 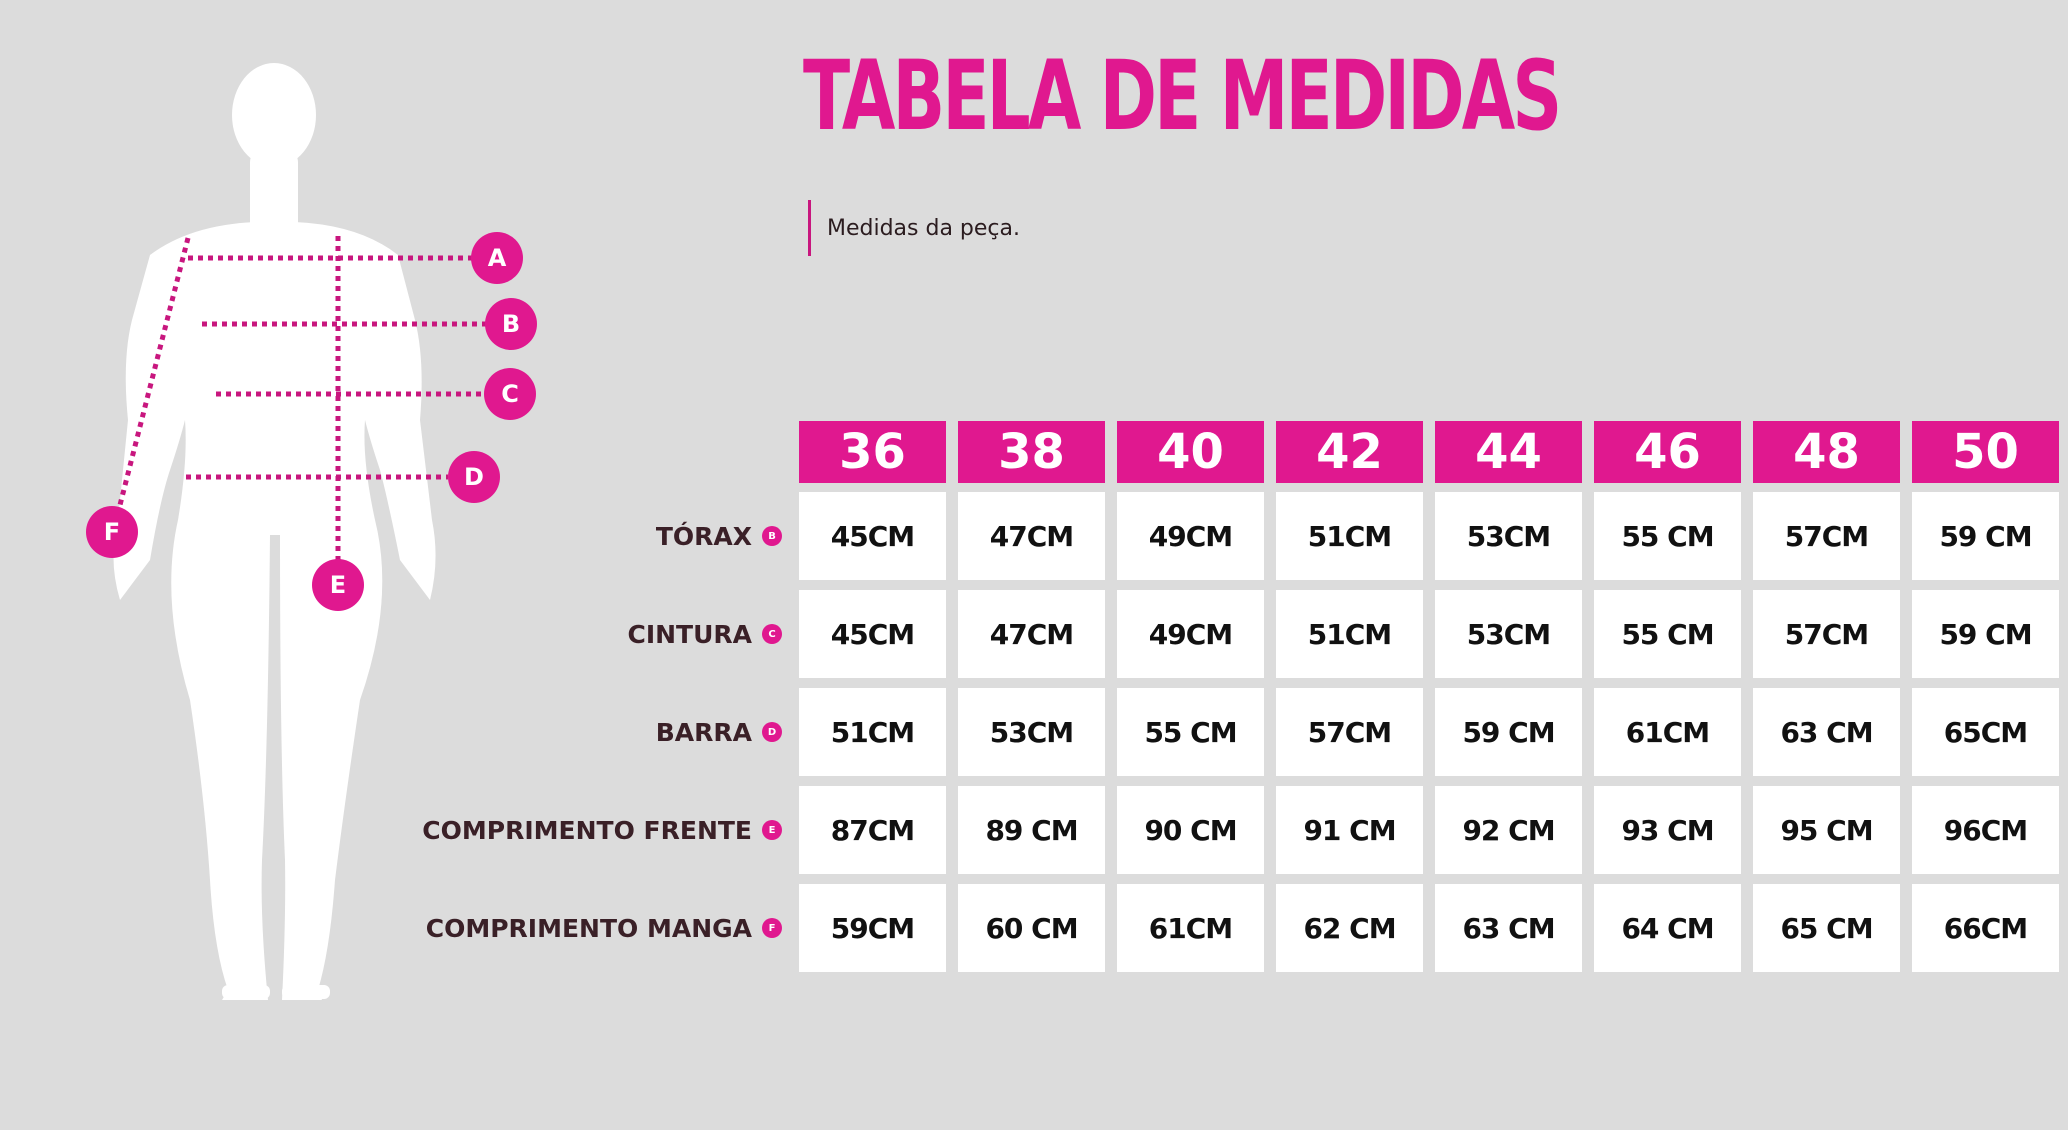 I want to click on size-header-cell: 46, so click(x=1667, y=452).